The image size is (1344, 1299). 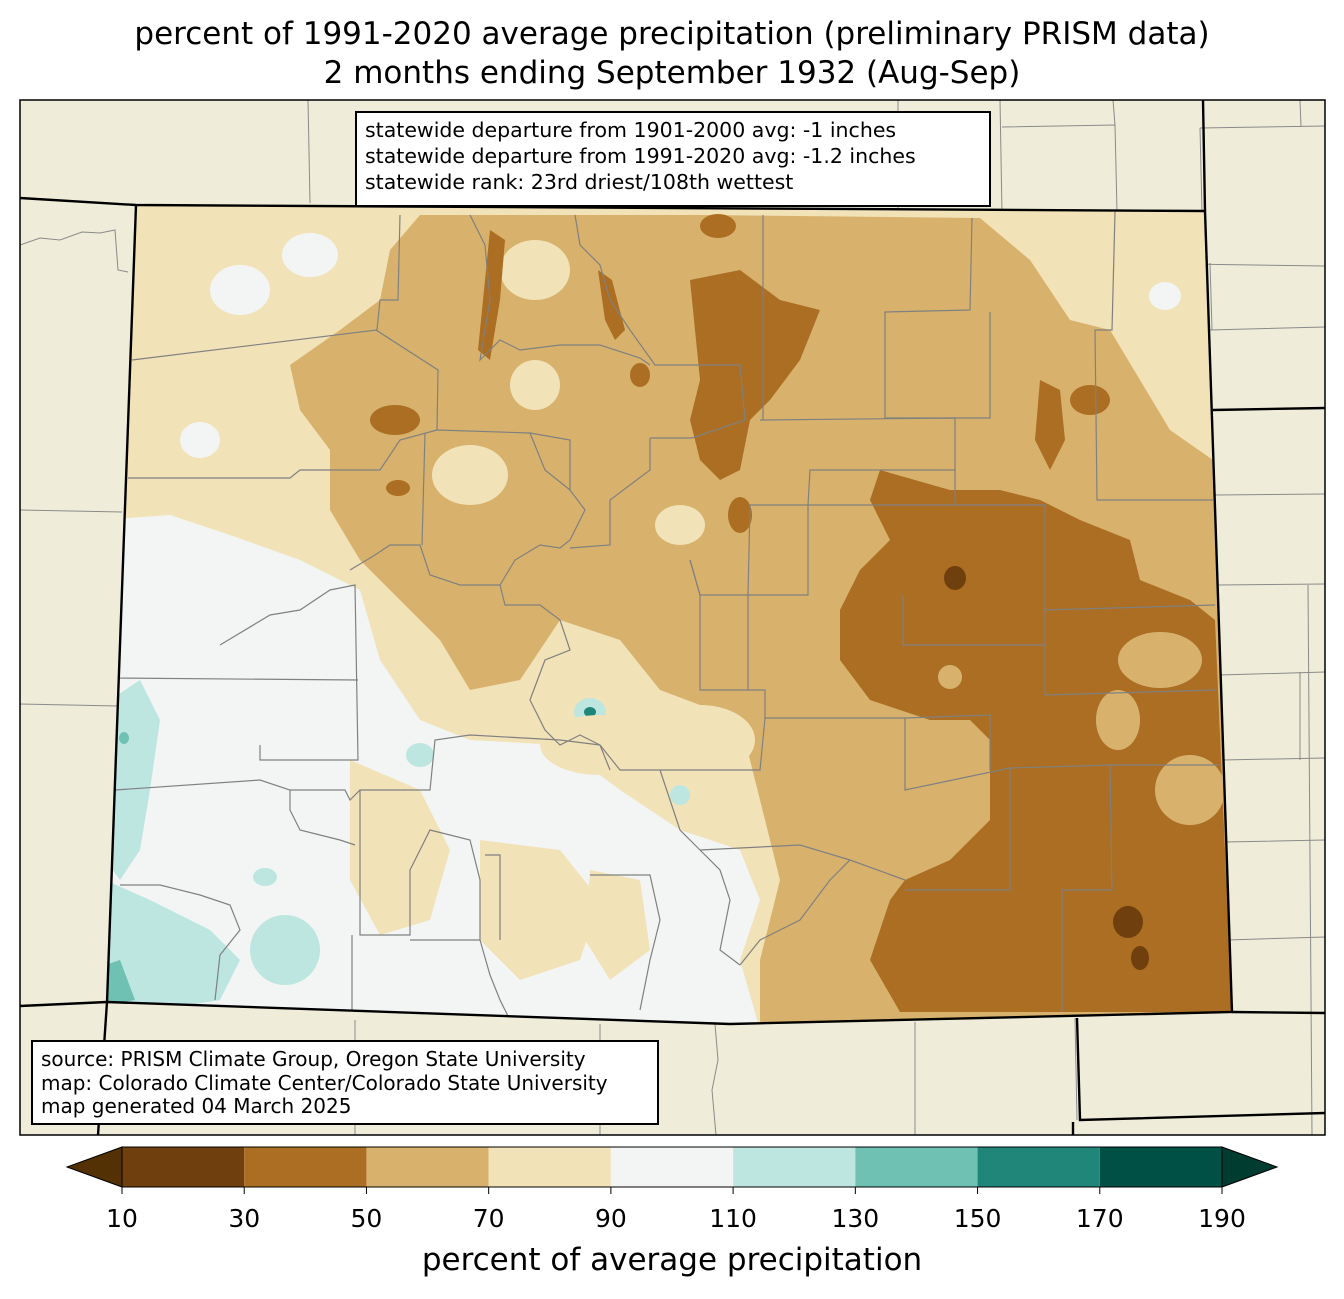 I want to click on source-generated-date: map generated 04 March 2025, so click(x=196, y=1106).